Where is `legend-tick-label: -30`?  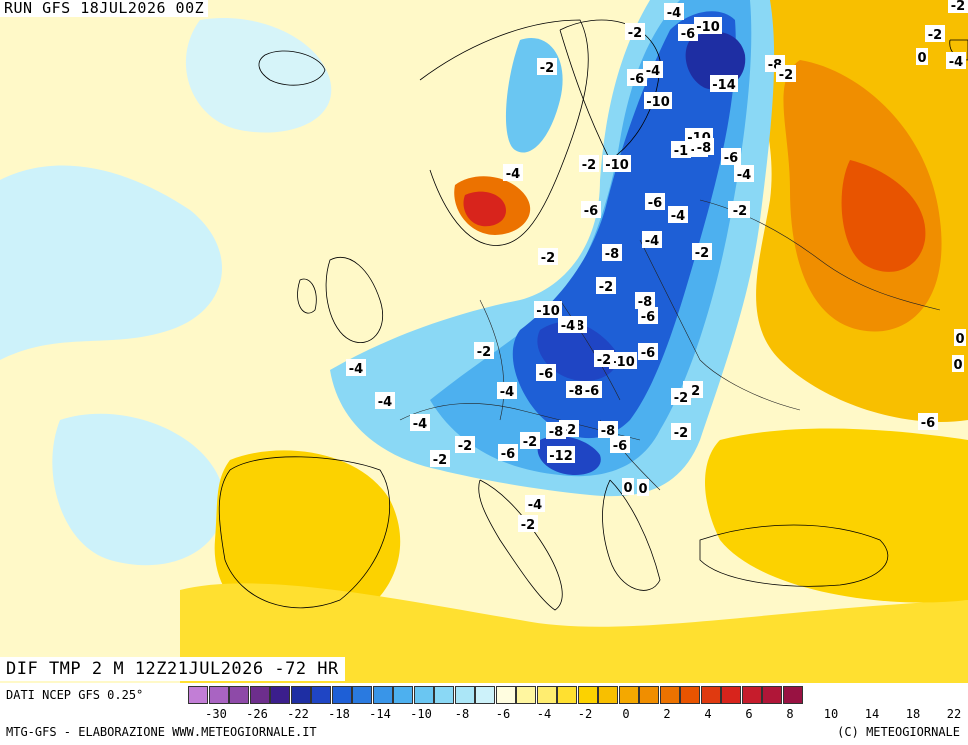 legend-tick-label: -30 is located at coordinates (216, 714).